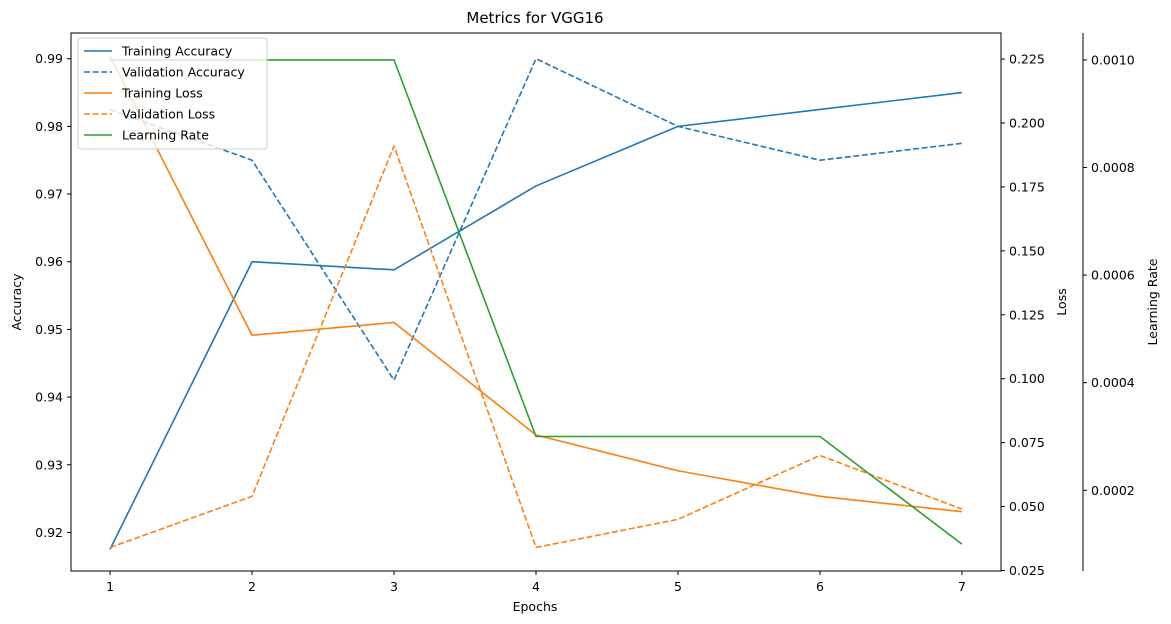 The width and height of the screenshot is (1171, 624). What do you see at coordinates (534, 18) in the screenshot?
I see `chart-title: Metrics for VGG16` at bounding box center [534, 18].